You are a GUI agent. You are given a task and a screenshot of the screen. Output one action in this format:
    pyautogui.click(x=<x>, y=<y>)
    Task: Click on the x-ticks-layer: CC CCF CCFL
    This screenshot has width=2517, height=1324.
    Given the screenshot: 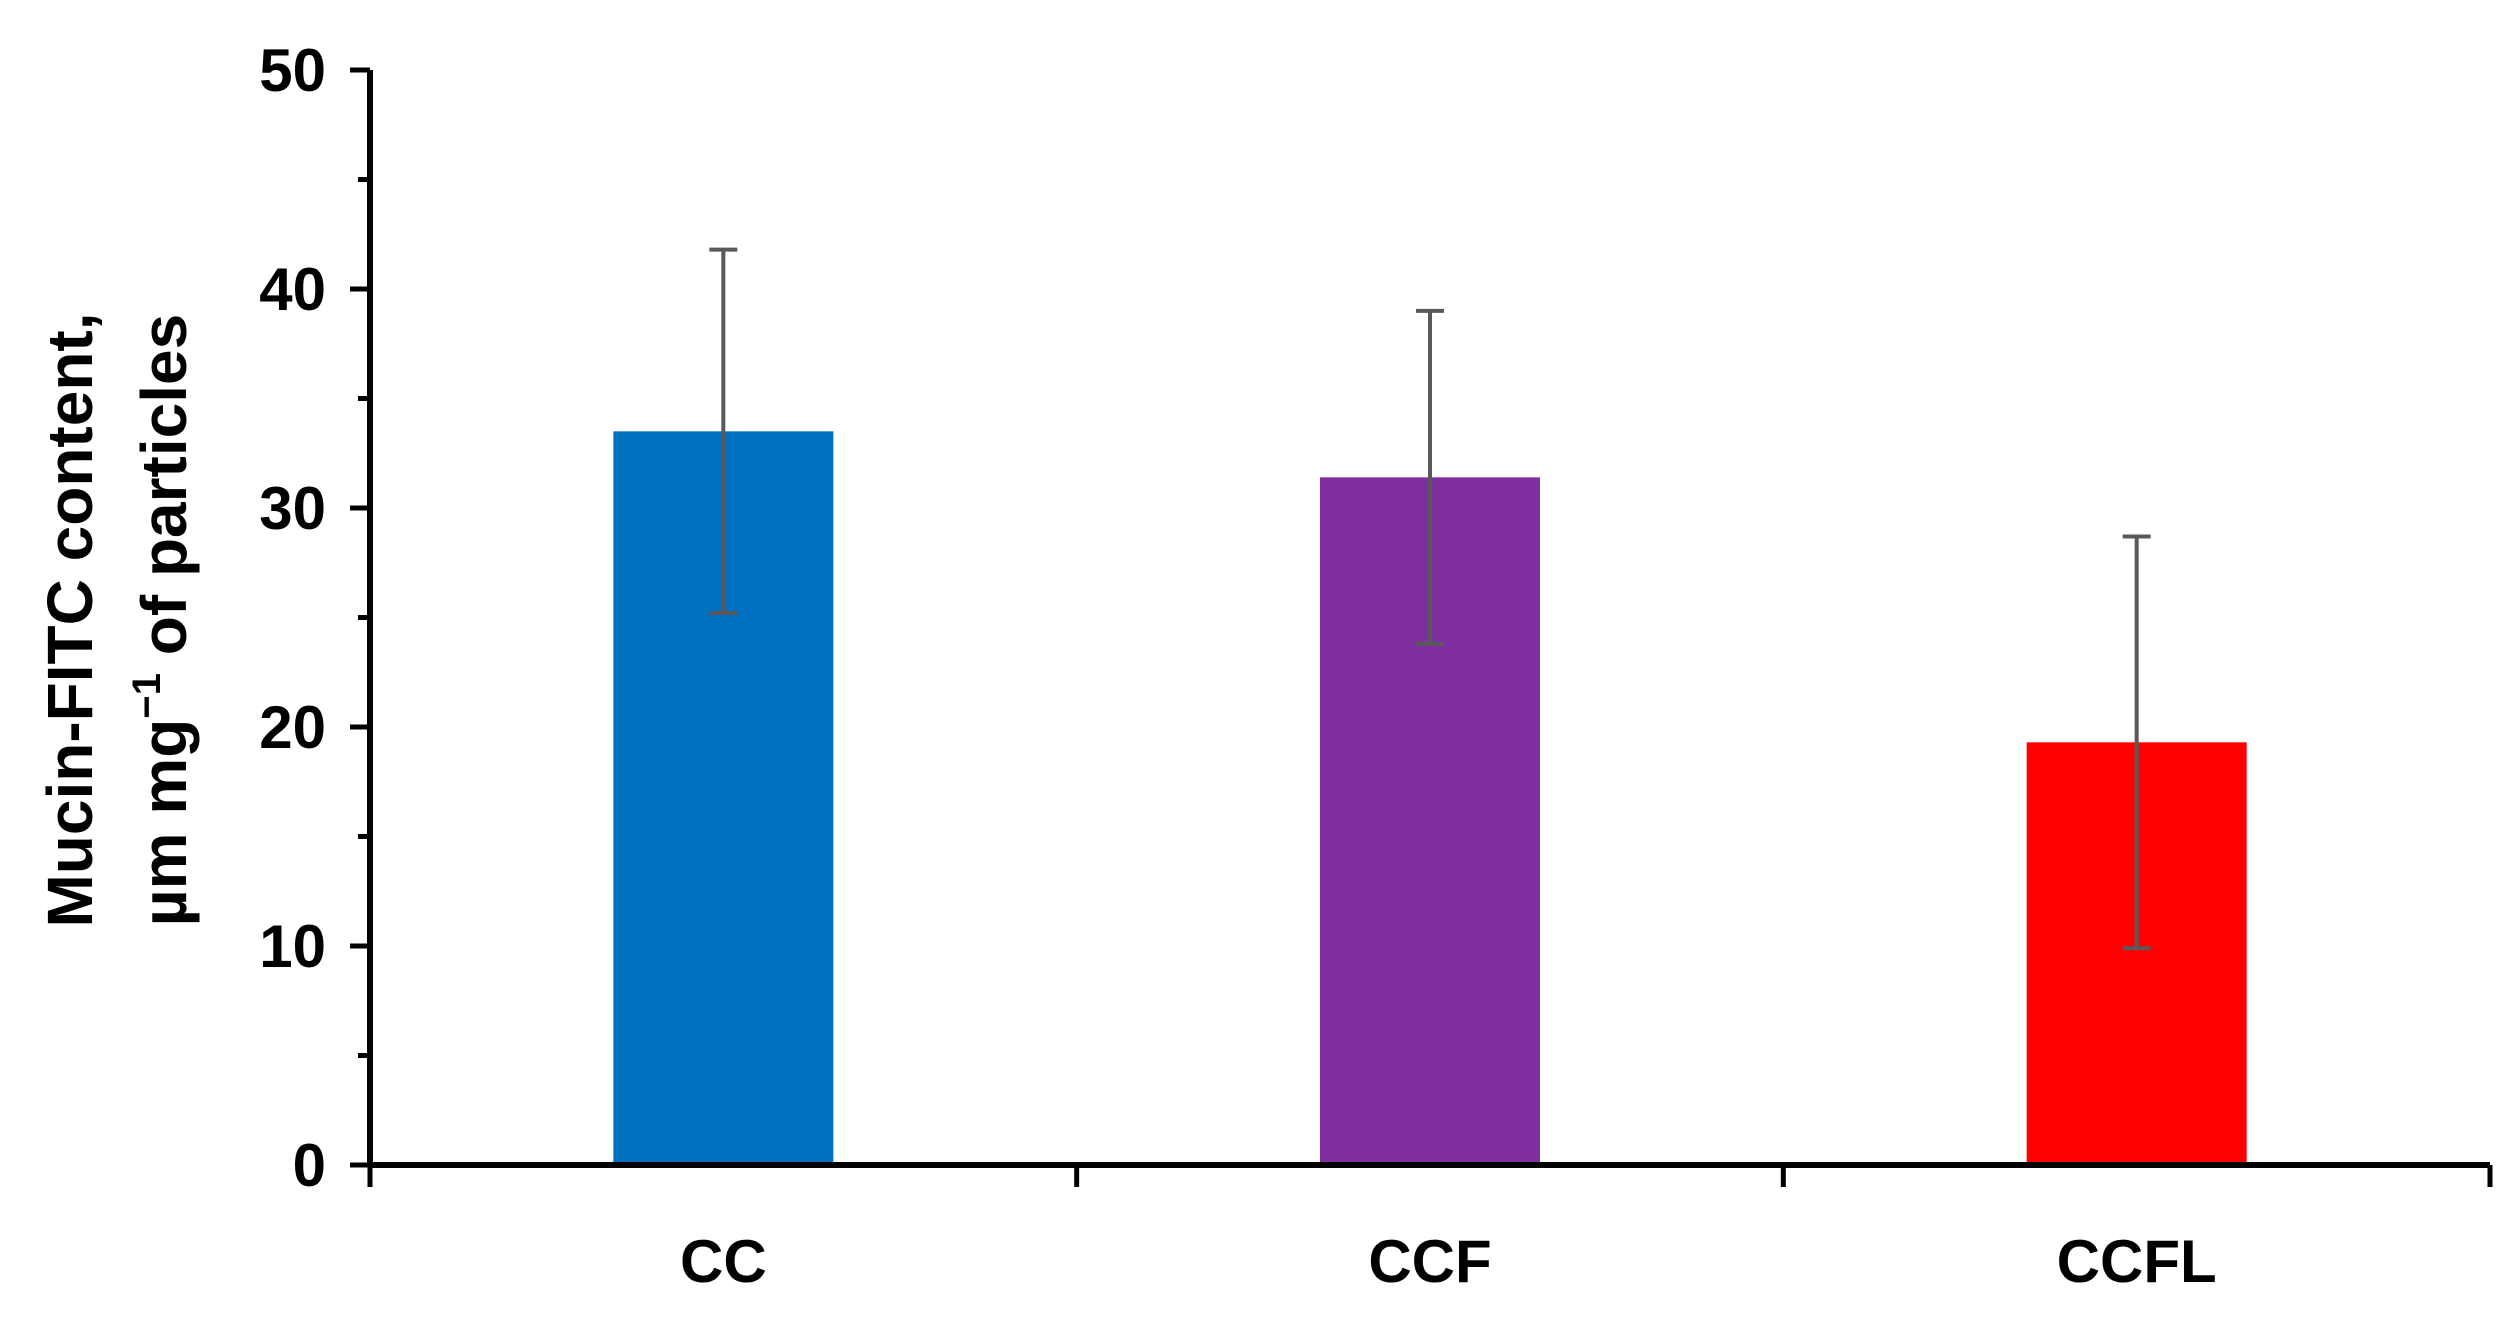 What is the action you would take?
    pyautogui.click(x=1430, y=1230)
    